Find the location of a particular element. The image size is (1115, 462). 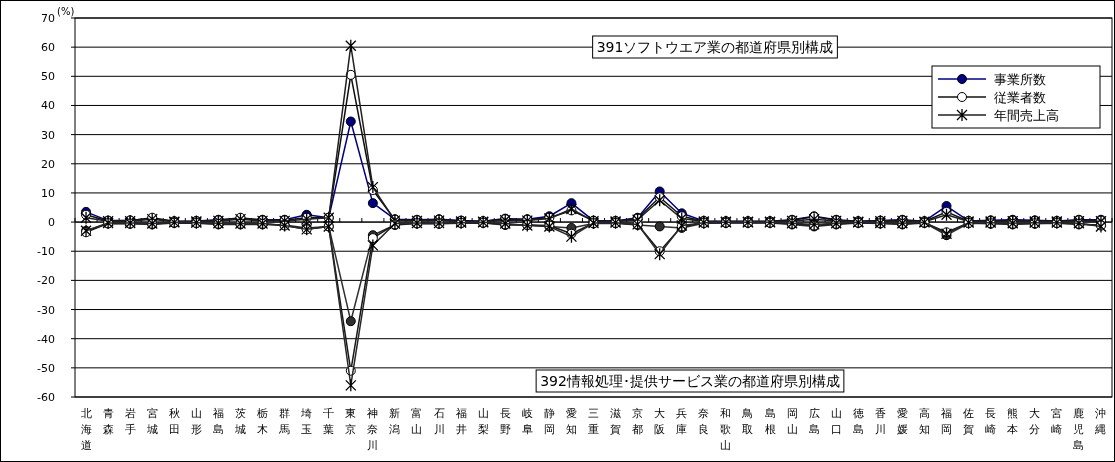

x-tick-label: 愛媛 is located at coordinates (902, 421).